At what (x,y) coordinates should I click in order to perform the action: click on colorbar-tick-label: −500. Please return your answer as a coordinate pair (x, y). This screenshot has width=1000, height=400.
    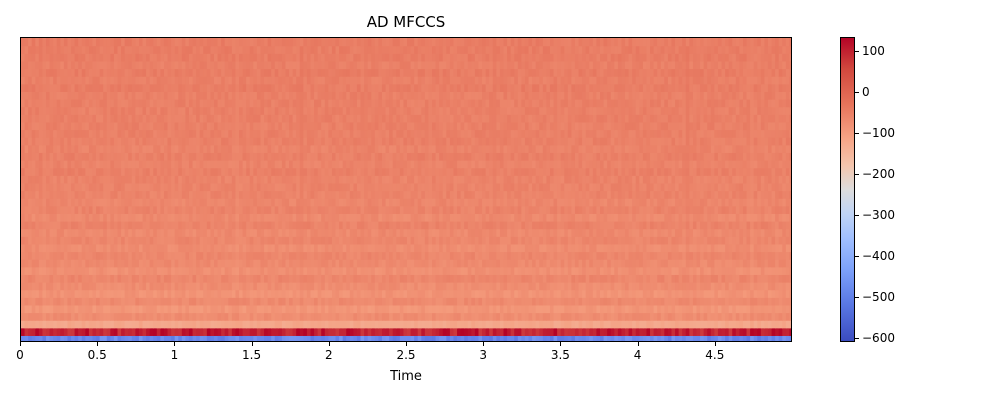
    Looking at the image, I should click on (878, 296).